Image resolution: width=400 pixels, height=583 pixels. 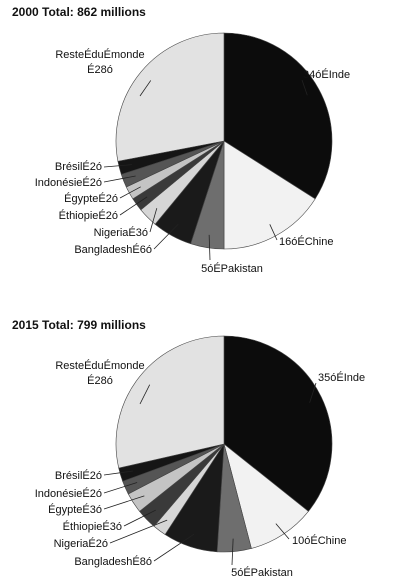 What do you see at coordinates (81, 543) in the screenshot?
I see `slice-label: NigeriaÉ2ó` at bounding box center [81, 543].